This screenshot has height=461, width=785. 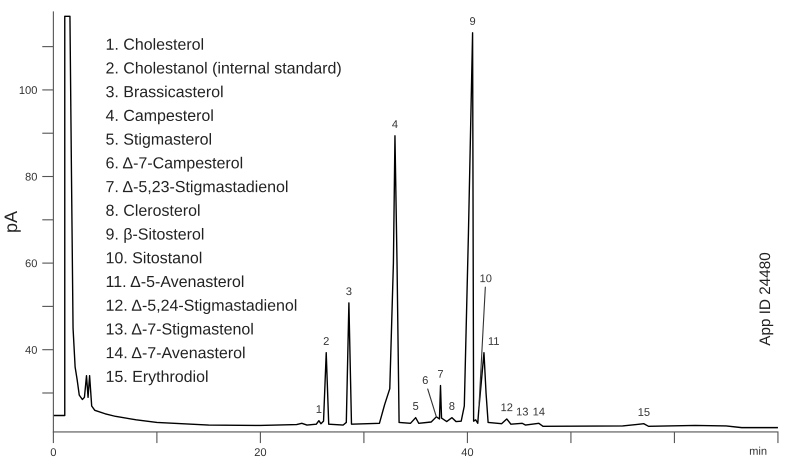 I want to click on annotation: 8, so click(x=451, y=406).